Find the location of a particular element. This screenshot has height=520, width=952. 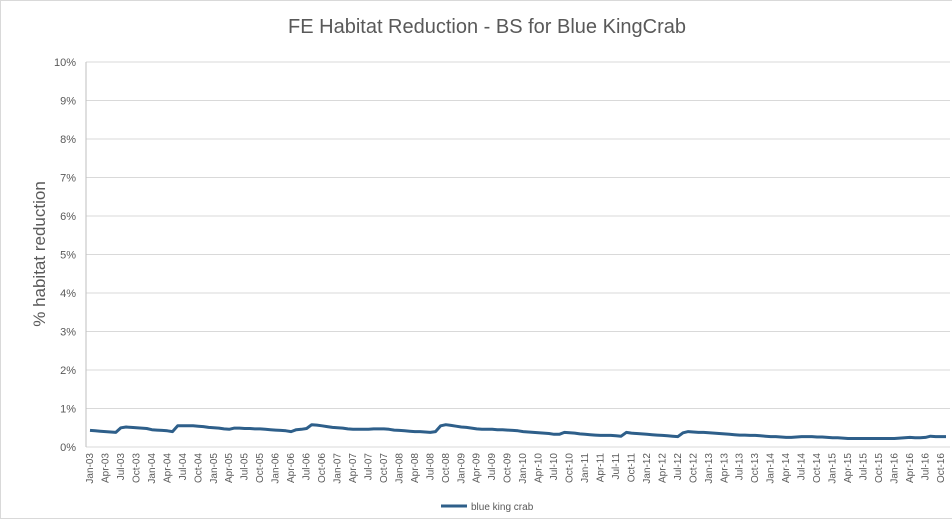

x-tick-label: Apr-04 is located at coordinates (167, 468).